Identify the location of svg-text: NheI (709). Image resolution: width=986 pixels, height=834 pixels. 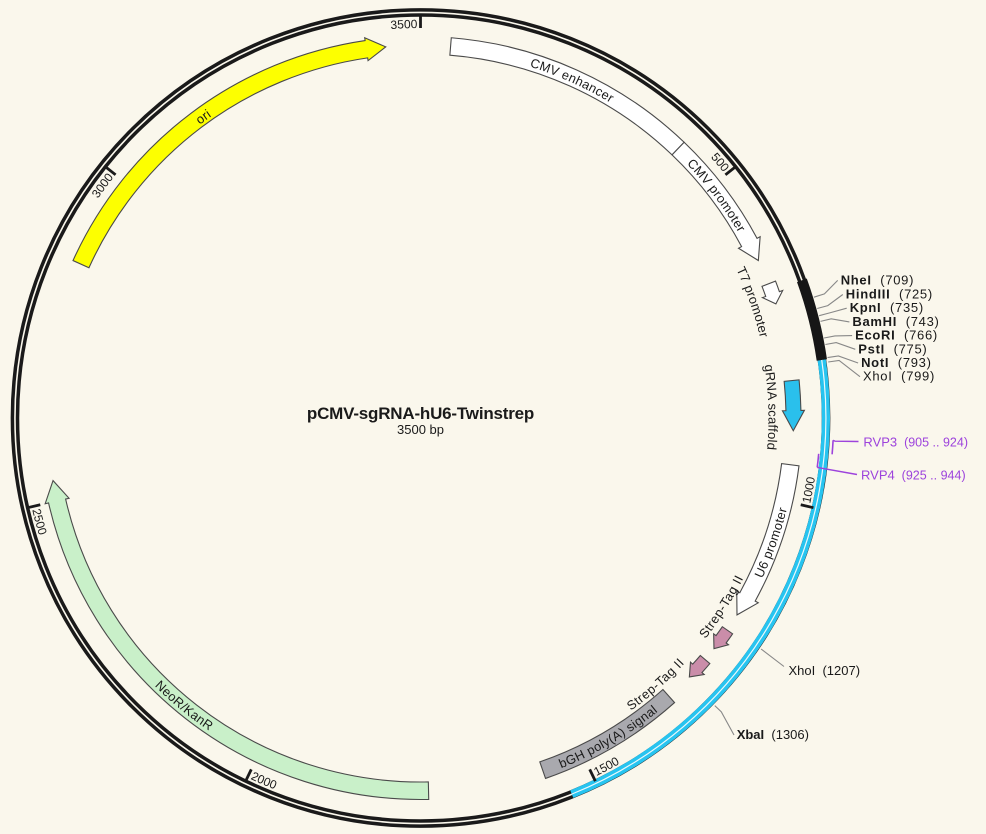
(877, 279).